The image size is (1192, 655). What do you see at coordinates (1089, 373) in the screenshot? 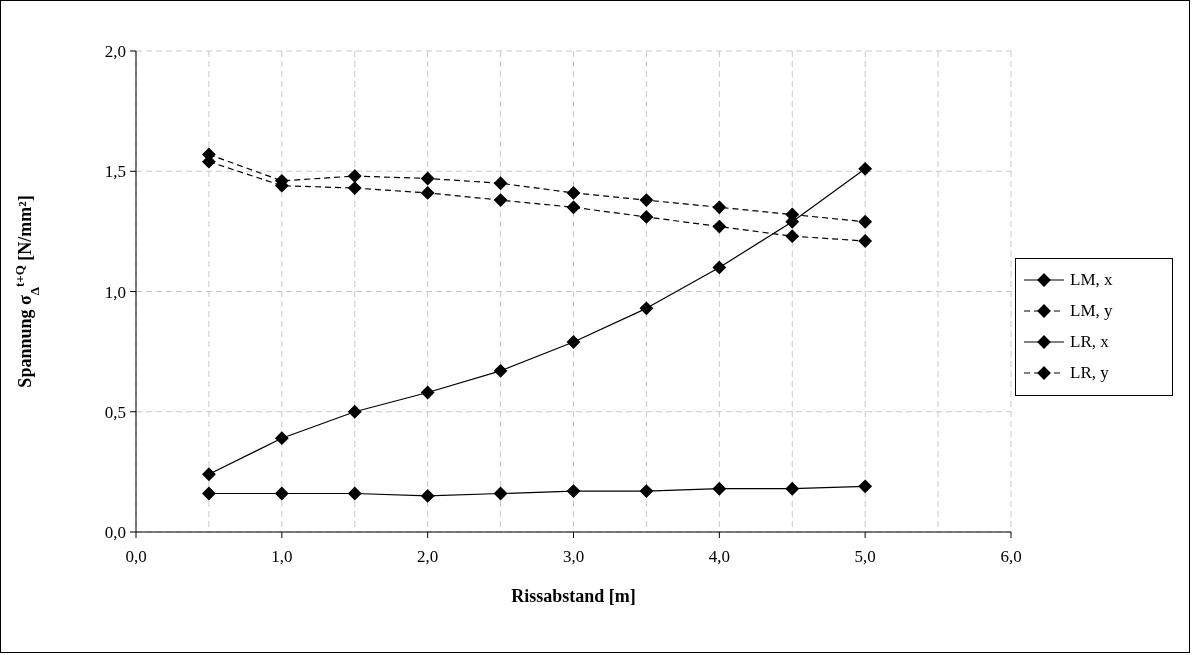
I see `legend-label: LR, y` at bounding box center [1089, 373].